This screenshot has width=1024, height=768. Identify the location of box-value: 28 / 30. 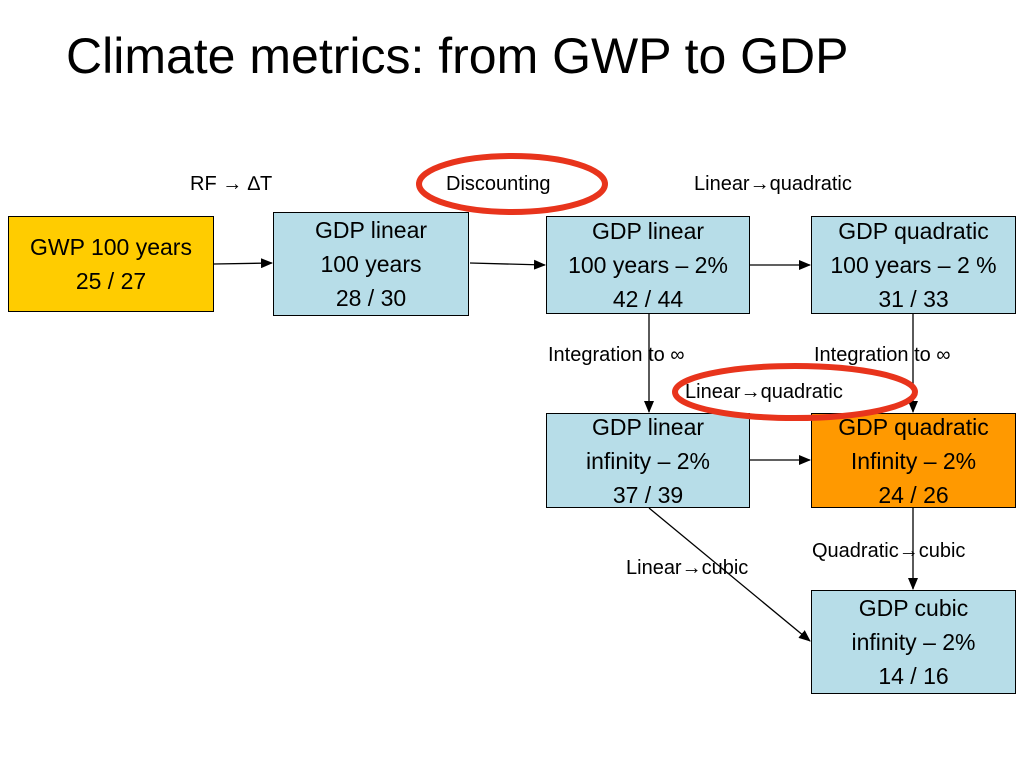
(371, 298).